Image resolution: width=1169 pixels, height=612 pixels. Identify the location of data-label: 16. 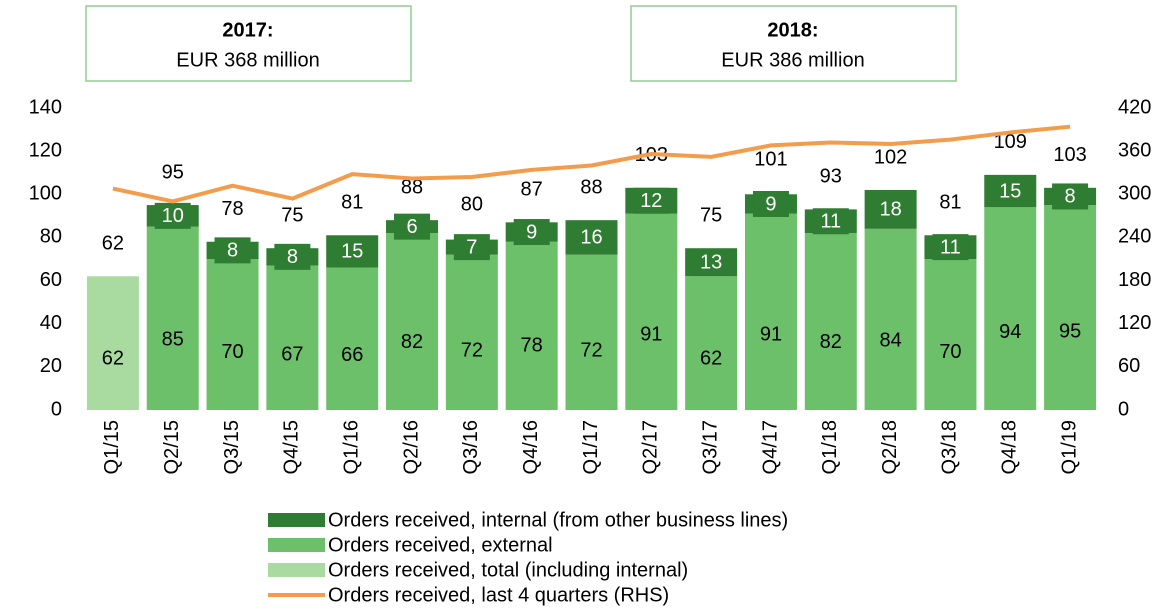
(591, 238).